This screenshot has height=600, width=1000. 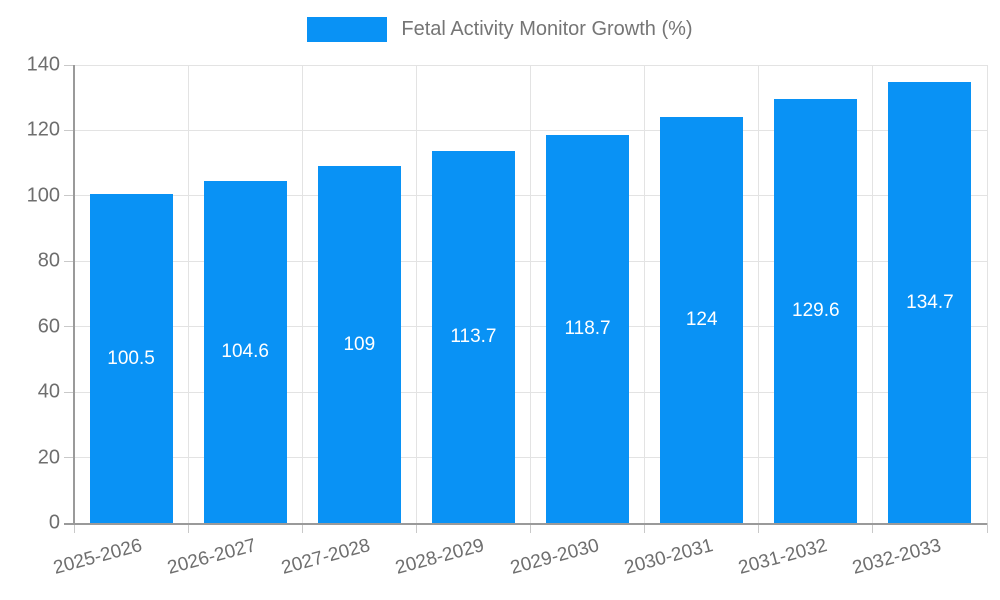 I want to click on bar-value-label: 113.7, so click(x=473, y=337).